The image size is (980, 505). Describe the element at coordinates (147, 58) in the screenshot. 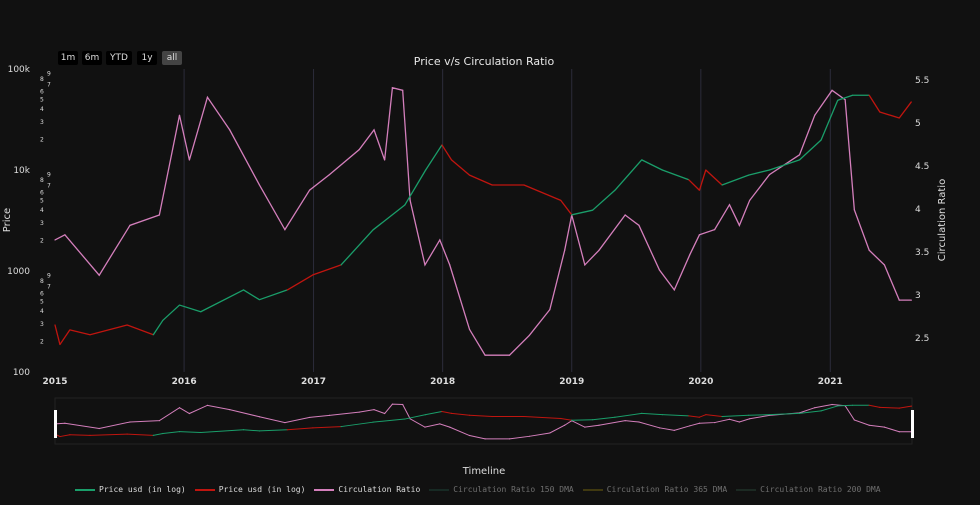

I see `range-button-1y: 1y` at that location.